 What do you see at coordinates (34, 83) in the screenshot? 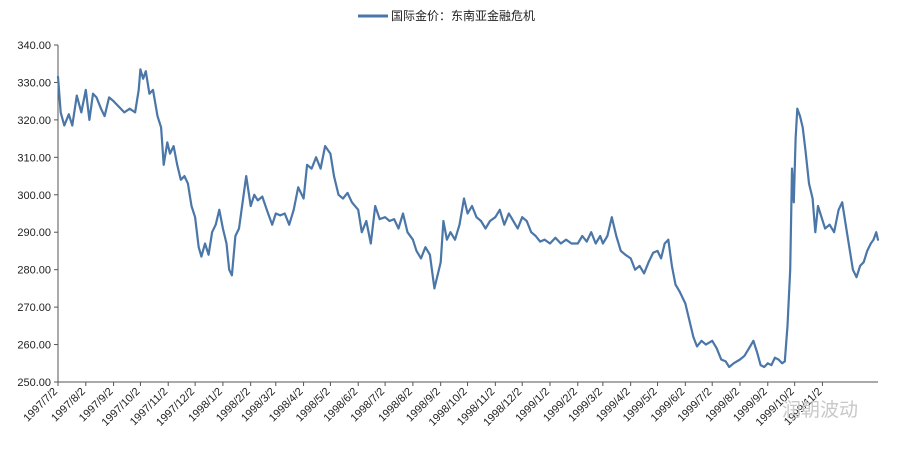
I see `y-tick-label: 330.00` at bounding box center [34, 83].